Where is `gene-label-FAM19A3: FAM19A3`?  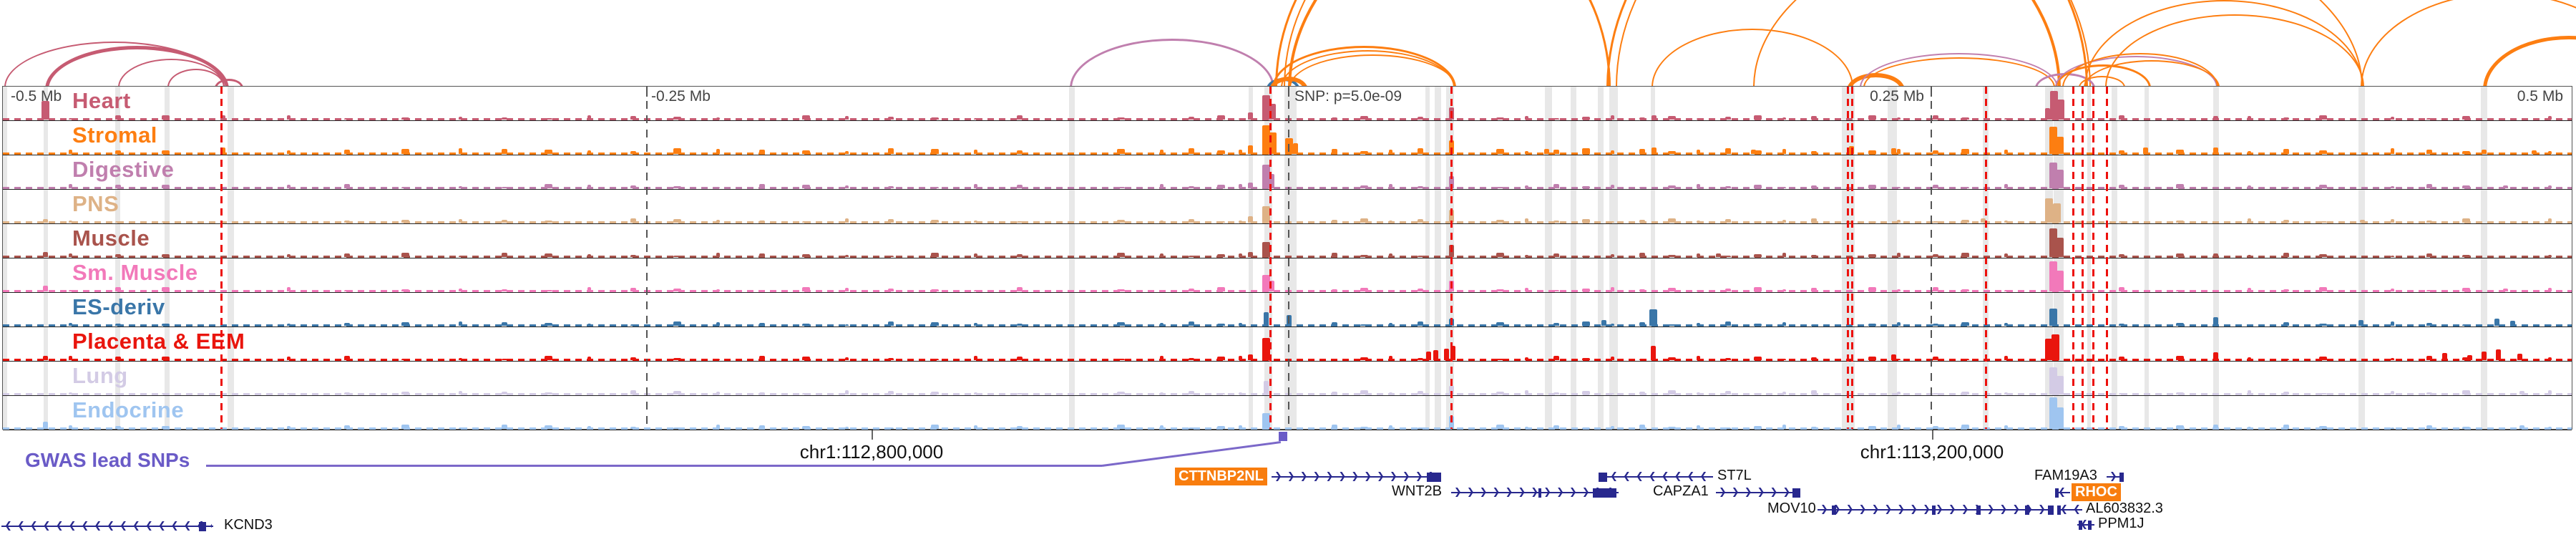
gene-label-FAM19A3: FAM19A3 is located at coordinates (2065, 475).